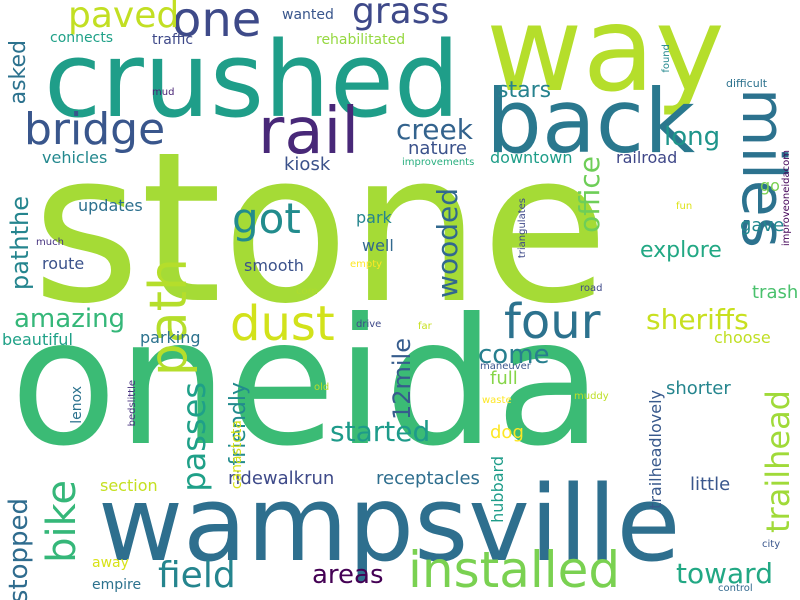  What do you see at coordinates (309, 132) in the screenshot?
I see `word-rail: rail` at bounding box center [309, 132].